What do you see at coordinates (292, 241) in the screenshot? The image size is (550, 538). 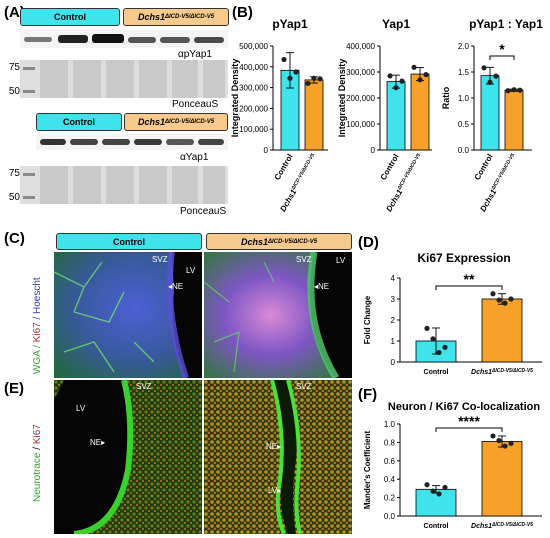 I see `mutant-label-sup-3: ΔICD-V5/ΔICD-V5` at bounding box center [292, 241].